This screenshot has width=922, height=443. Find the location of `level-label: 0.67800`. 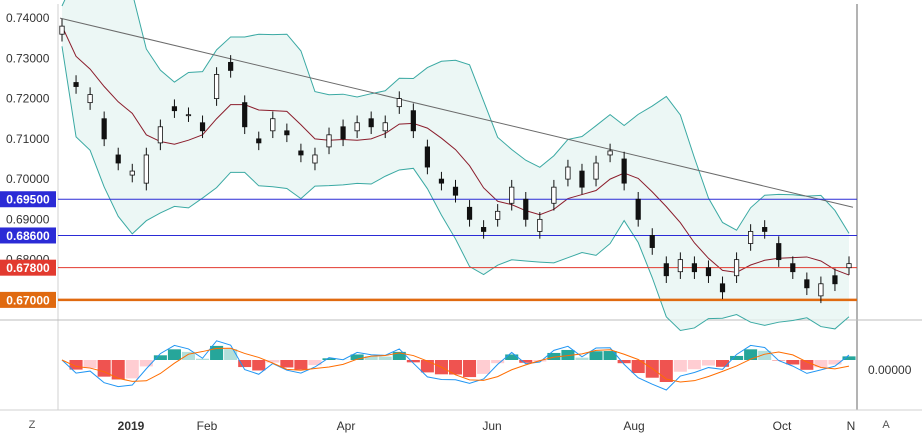

level-label: 0.67800 is located at coordinates (28, 268).